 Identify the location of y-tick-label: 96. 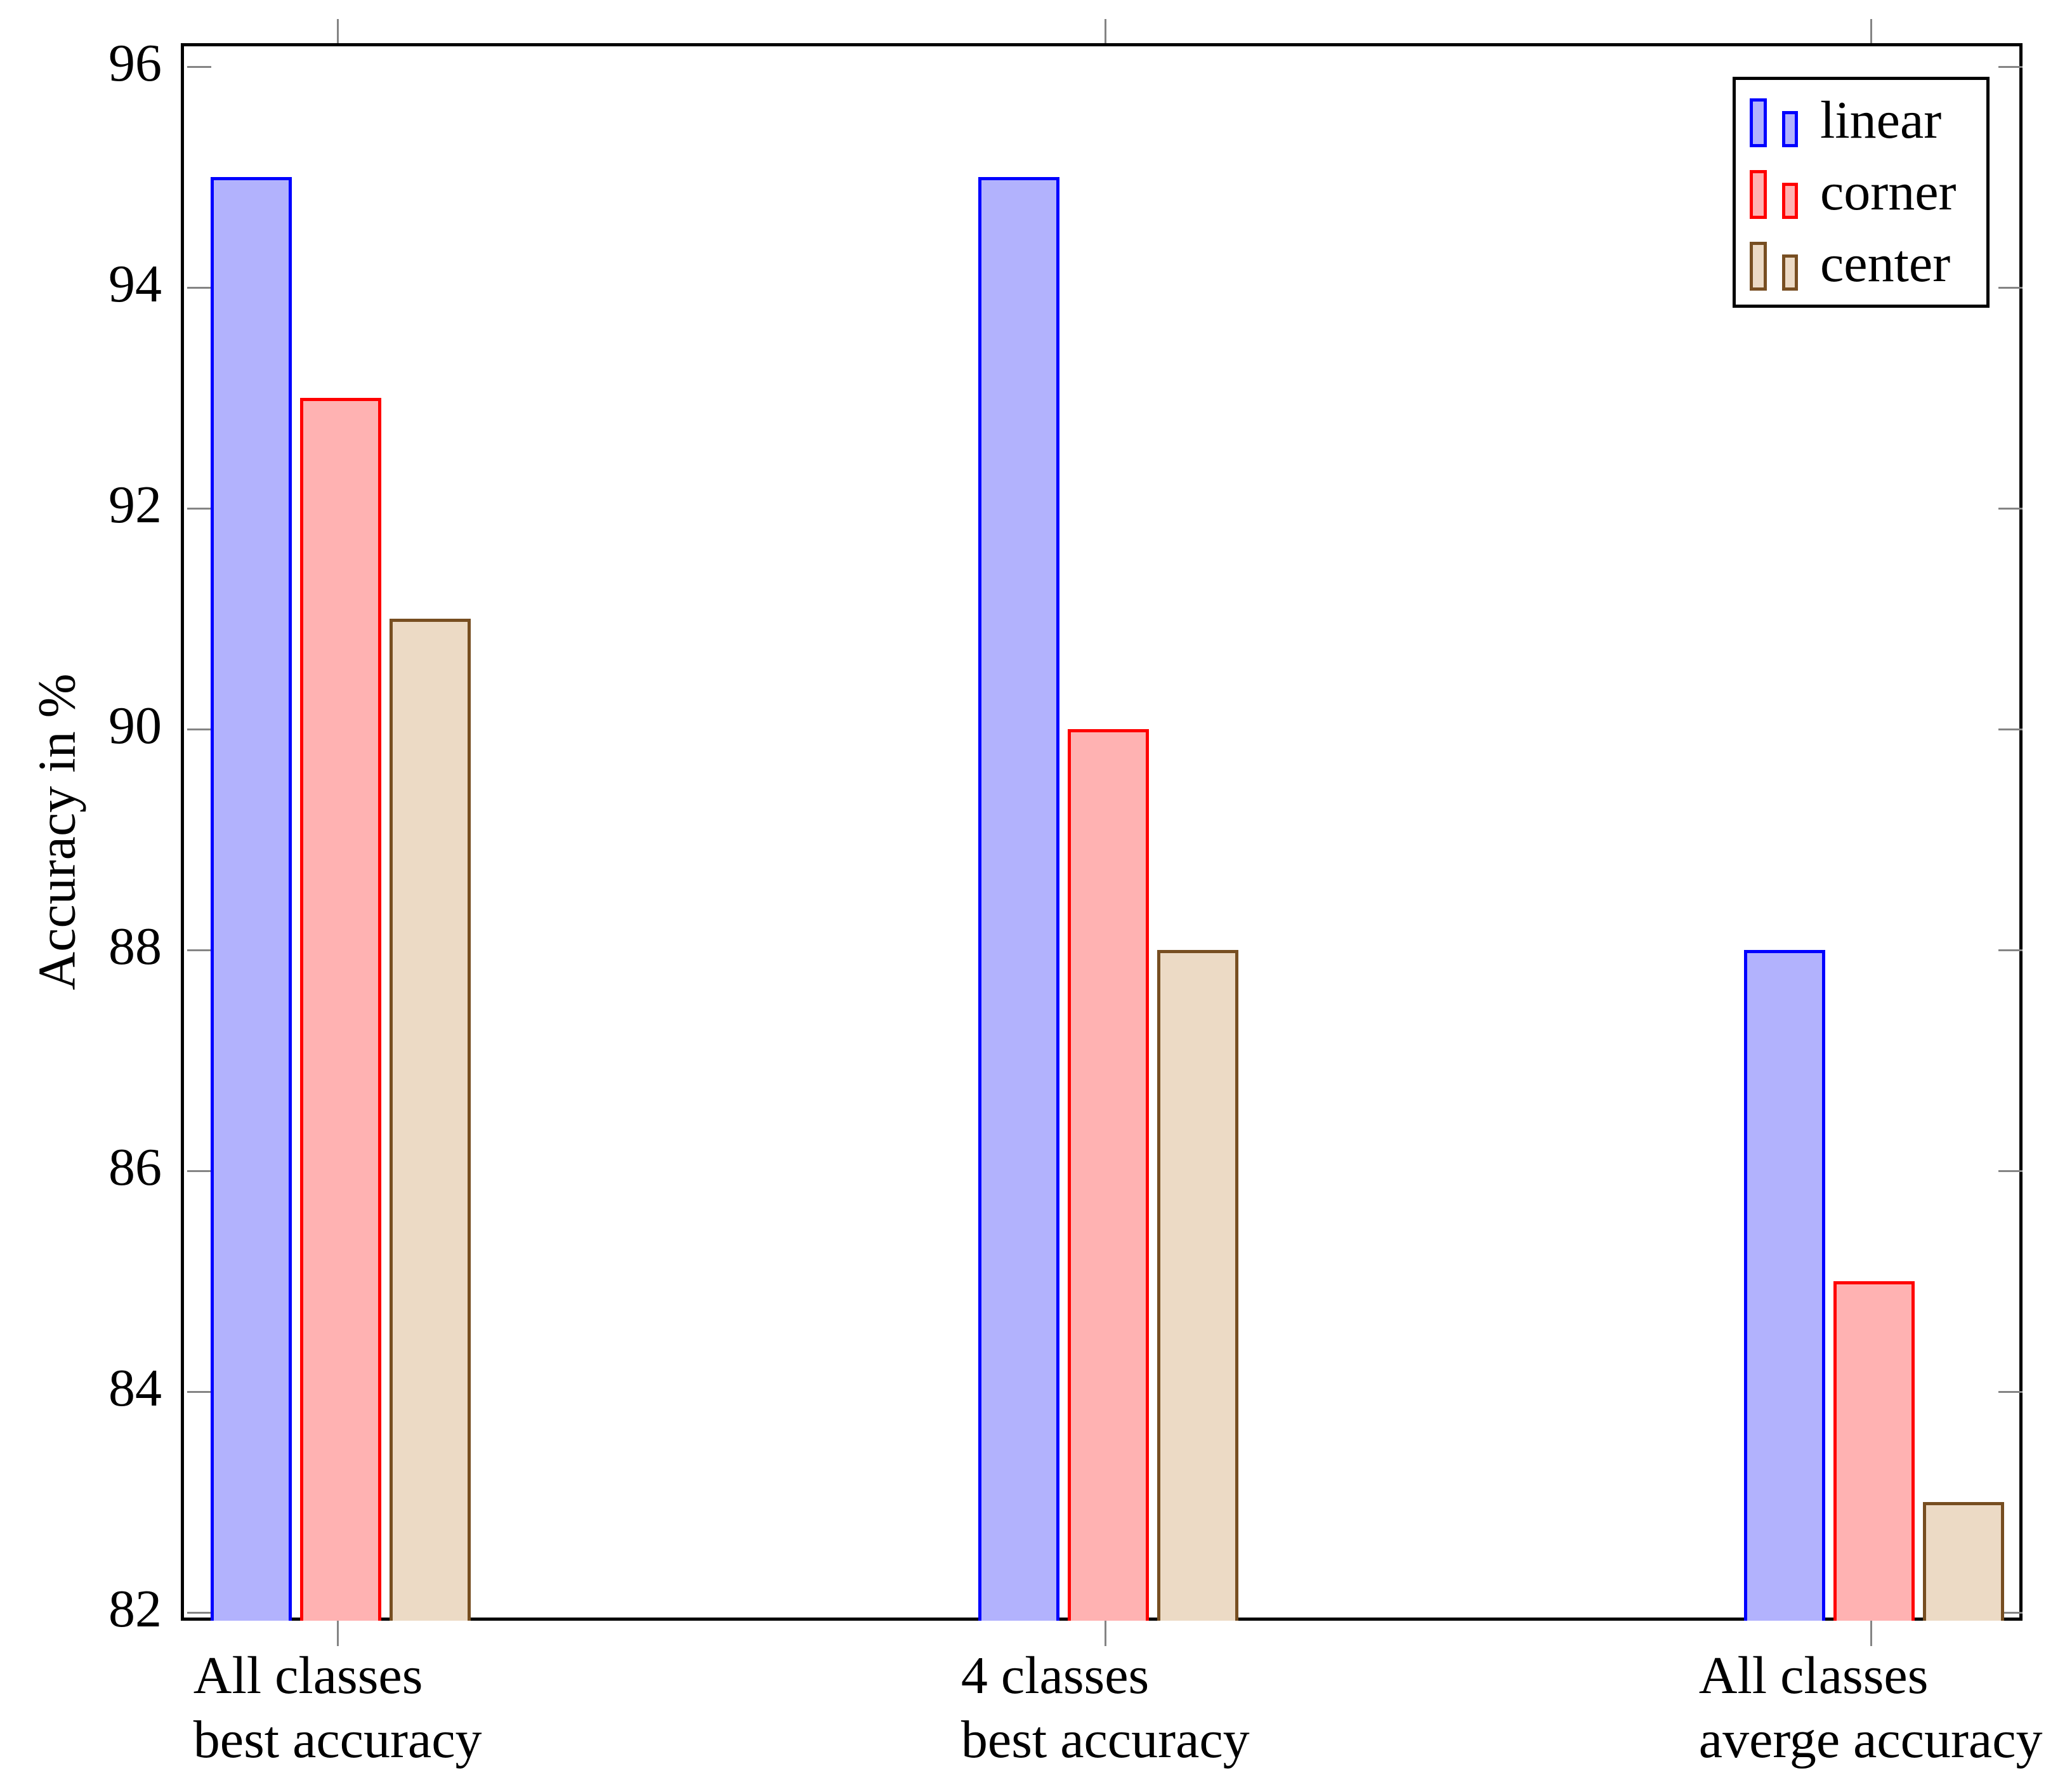
(135, 63).